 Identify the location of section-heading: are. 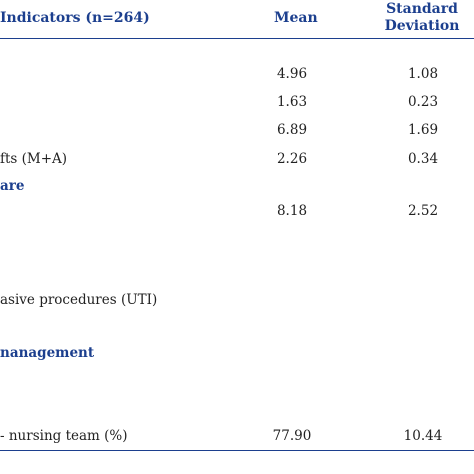
(12, 186).